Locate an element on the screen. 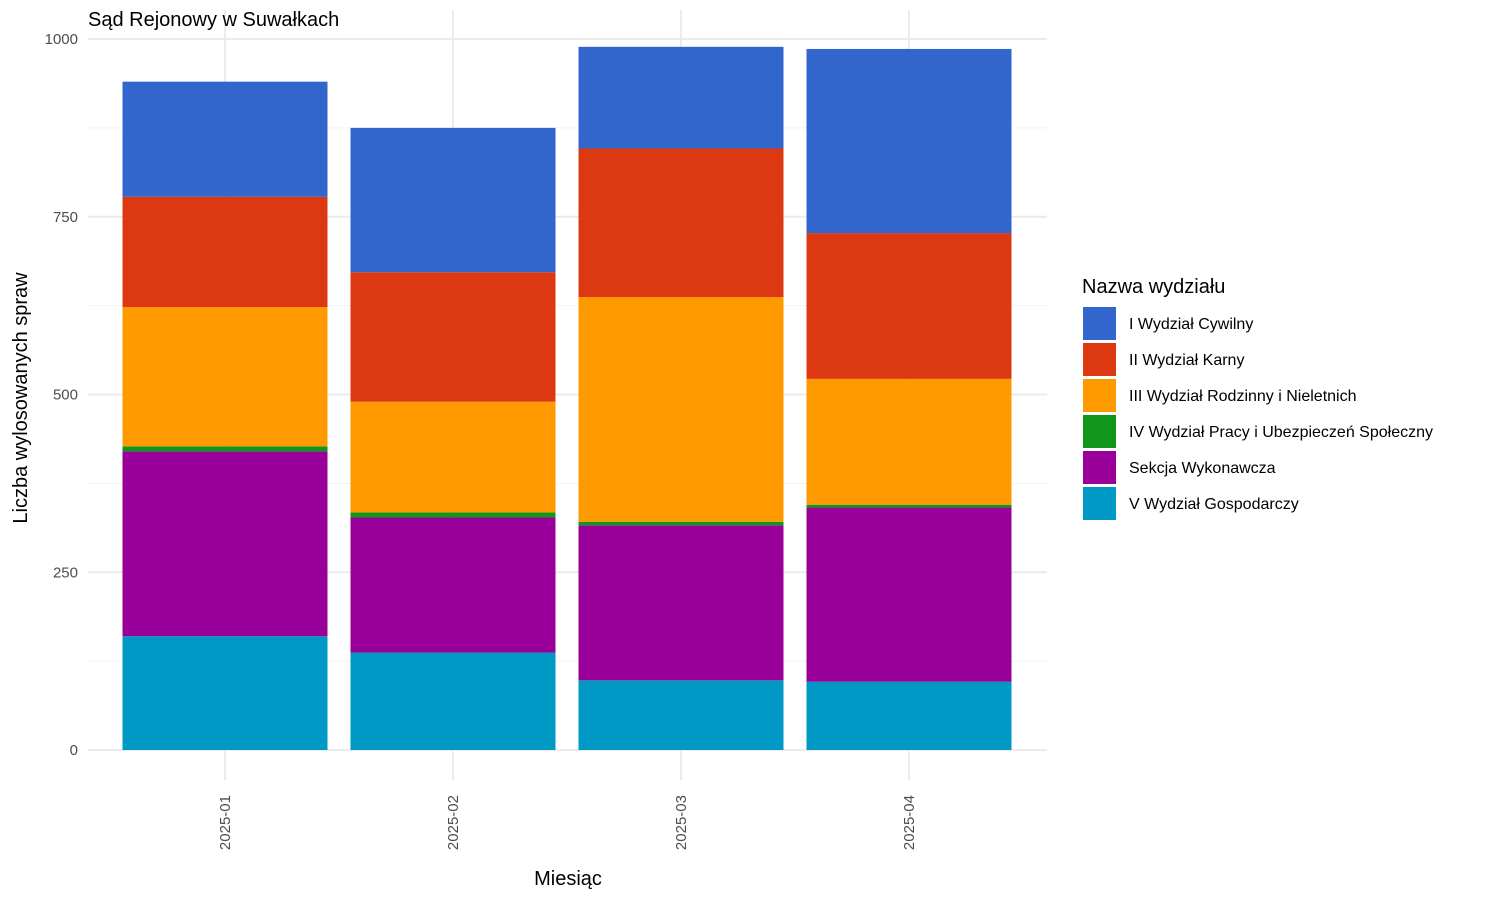  y-tick-label: 250 is located at coordinates (65, 572).